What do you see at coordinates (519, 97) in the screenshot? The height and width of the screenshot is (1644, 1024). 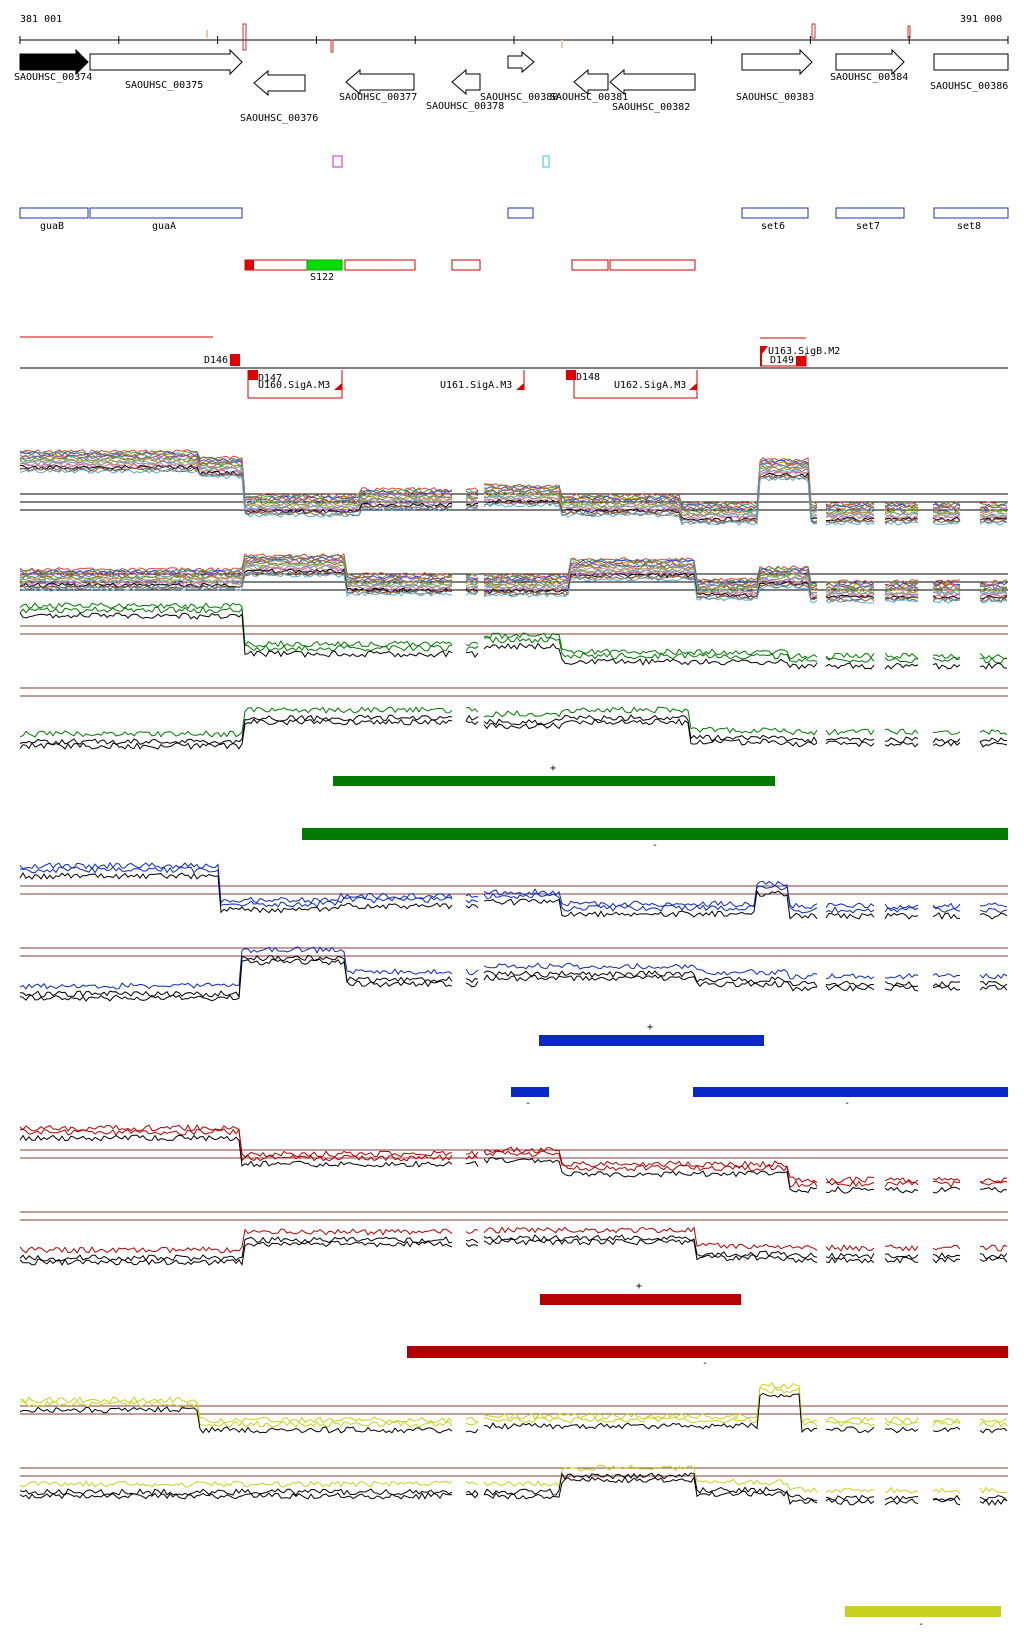 I see `gene-label: SAOUHSC_00380` at bounding box center [519, 97].